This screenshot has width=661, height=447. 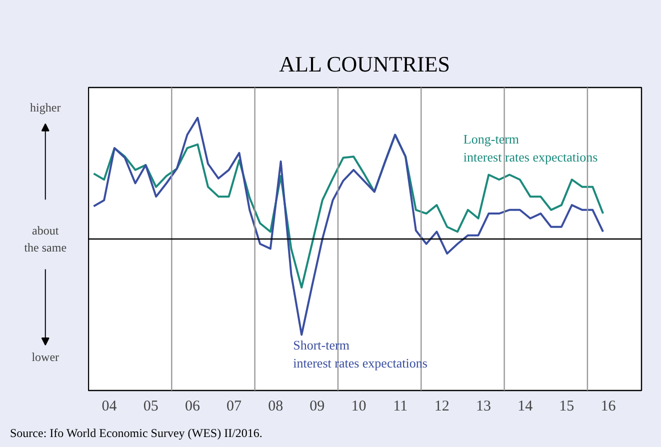 What do you see at coordinates (400, 406) in the screenshot?
I see `x-tick-label: 11` at bounding box center [400, 406].